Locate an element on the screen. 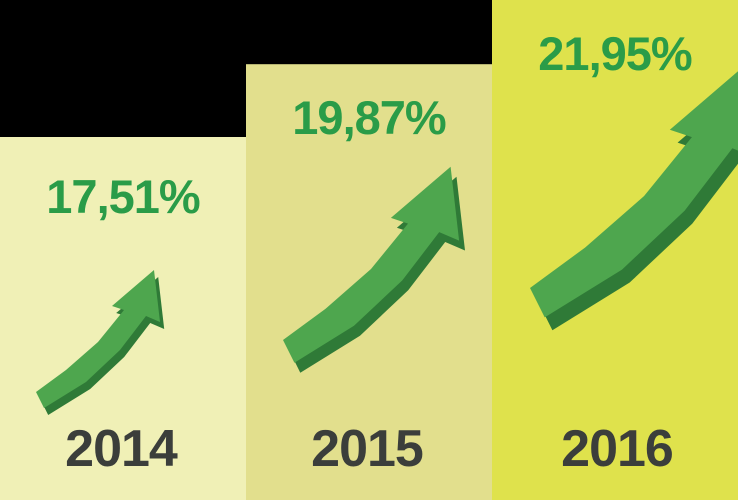 The image size is (738, 500). growth-arrow-2015 is located at coordinates (374, 269).